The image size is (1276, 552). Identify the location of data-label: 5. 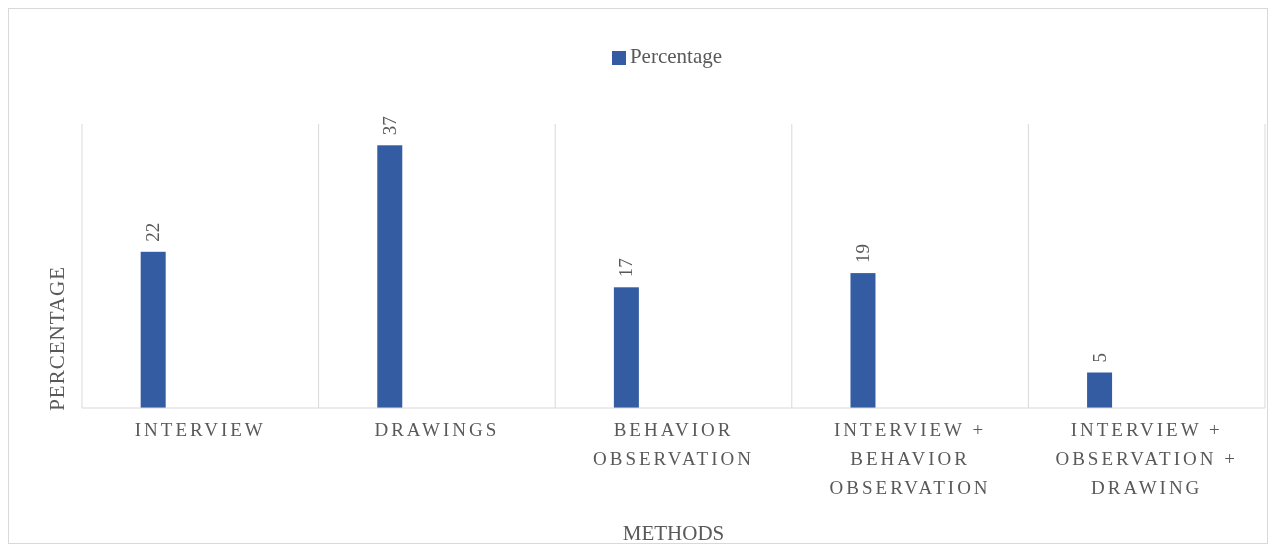
(1099, 358).